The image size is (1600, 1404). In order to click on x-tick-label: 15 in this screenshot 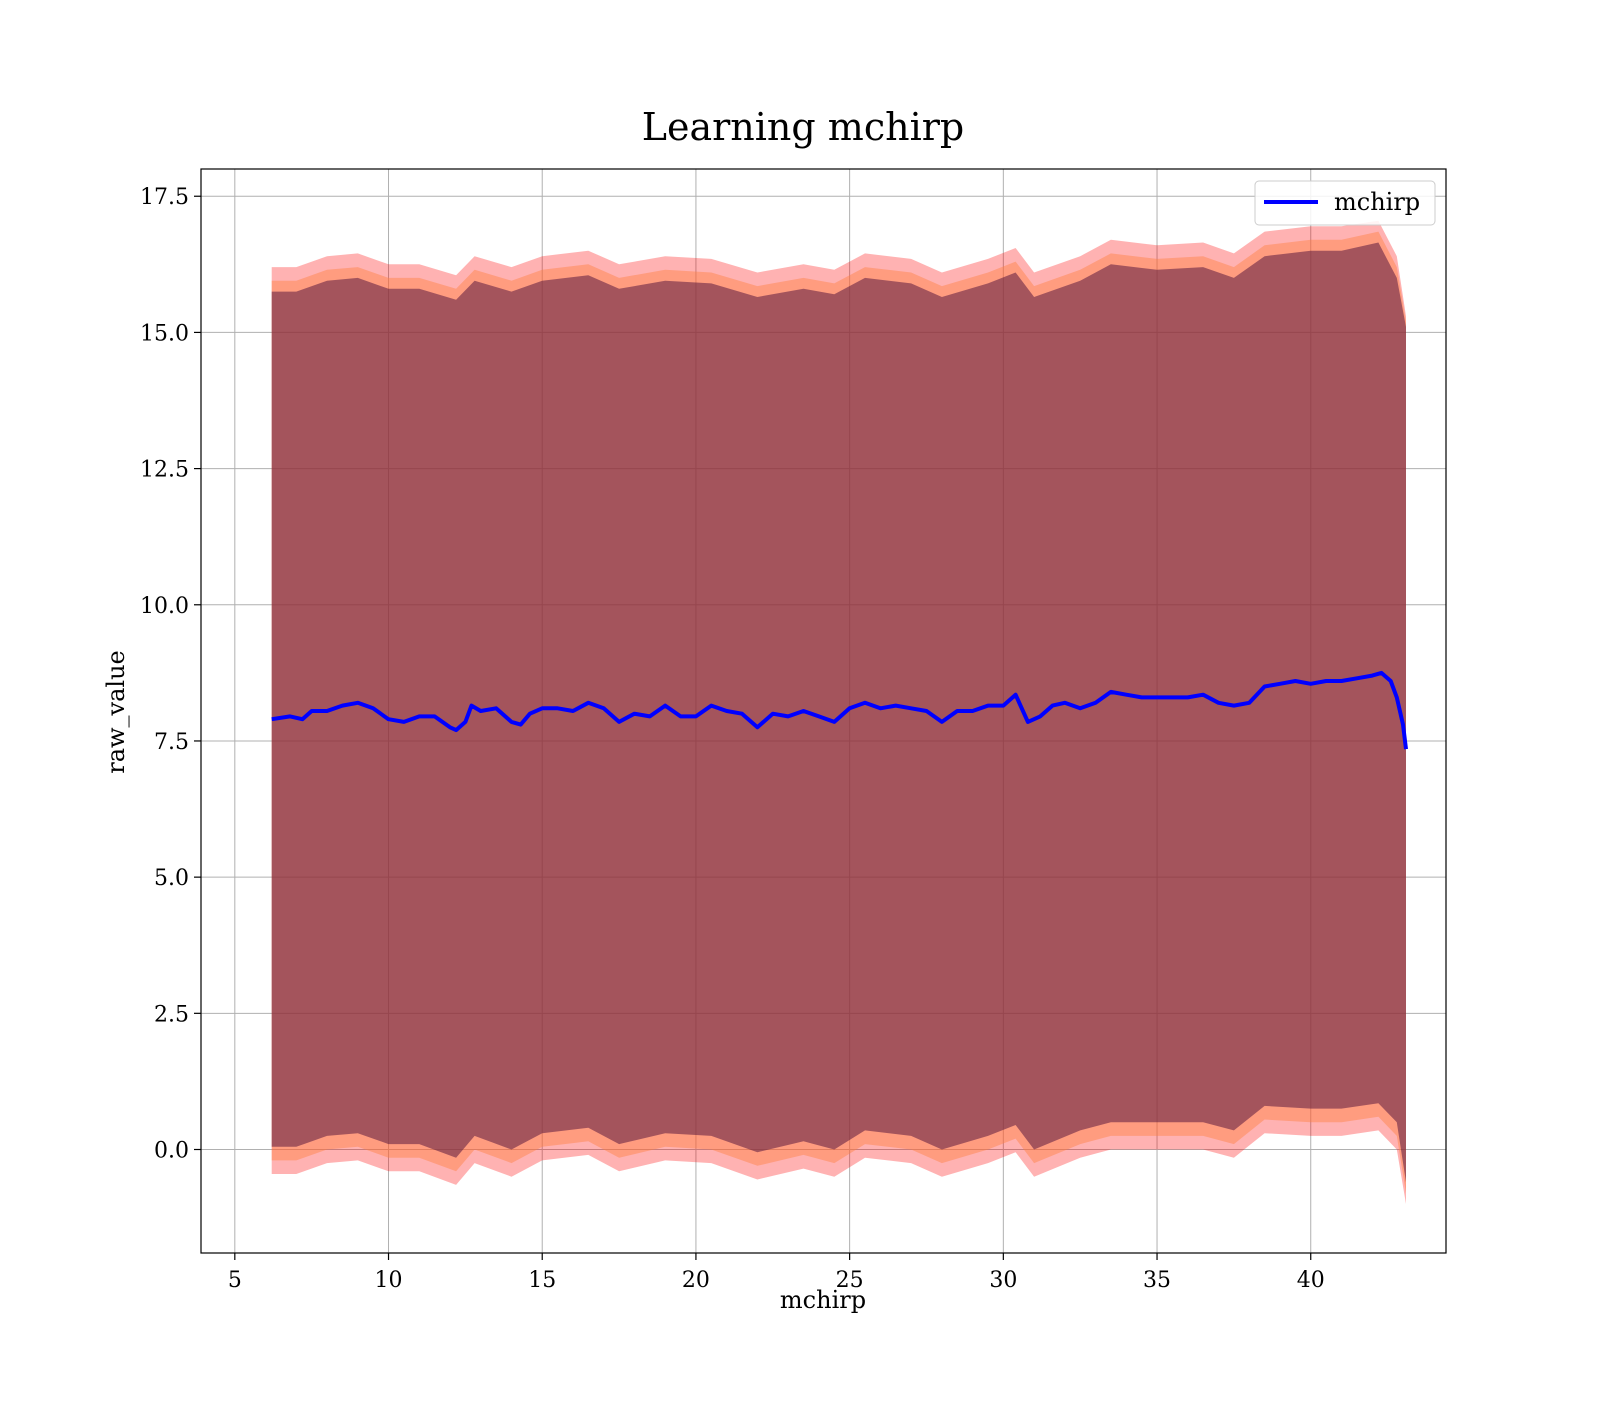, I will do `click(542, 1280)`.